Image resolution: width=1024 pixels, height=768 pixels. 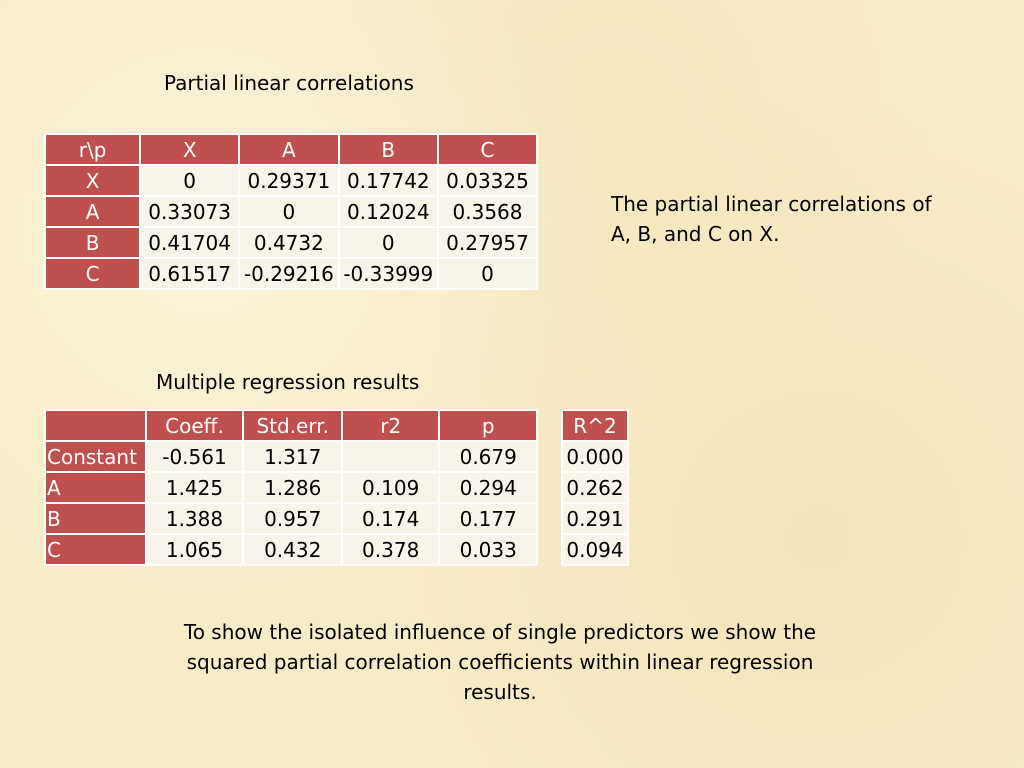 What do you see at coordinates (390, 425) in the screenshot?
I see `header-cell: r2` at bounding box center [390, 425].